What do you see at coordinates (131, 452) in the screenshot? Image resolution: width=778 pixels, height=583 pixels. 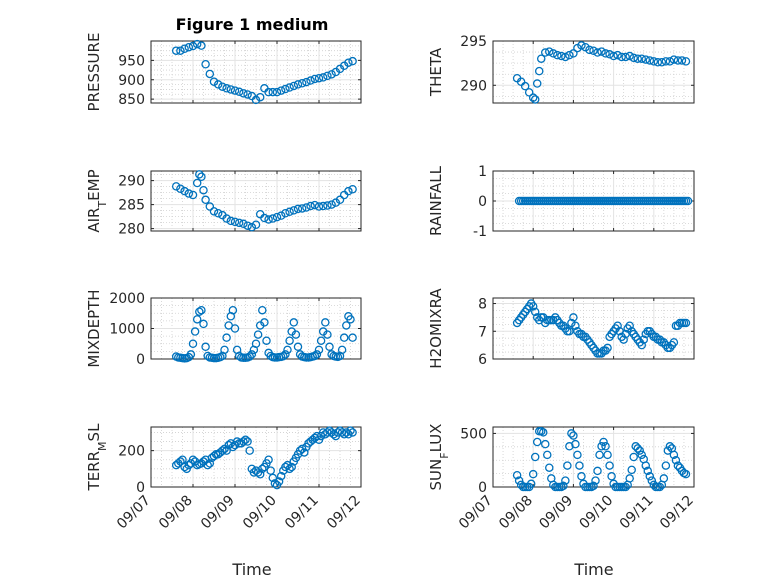 I see `y-tick-label: 200` at bounding box center [131, 452].